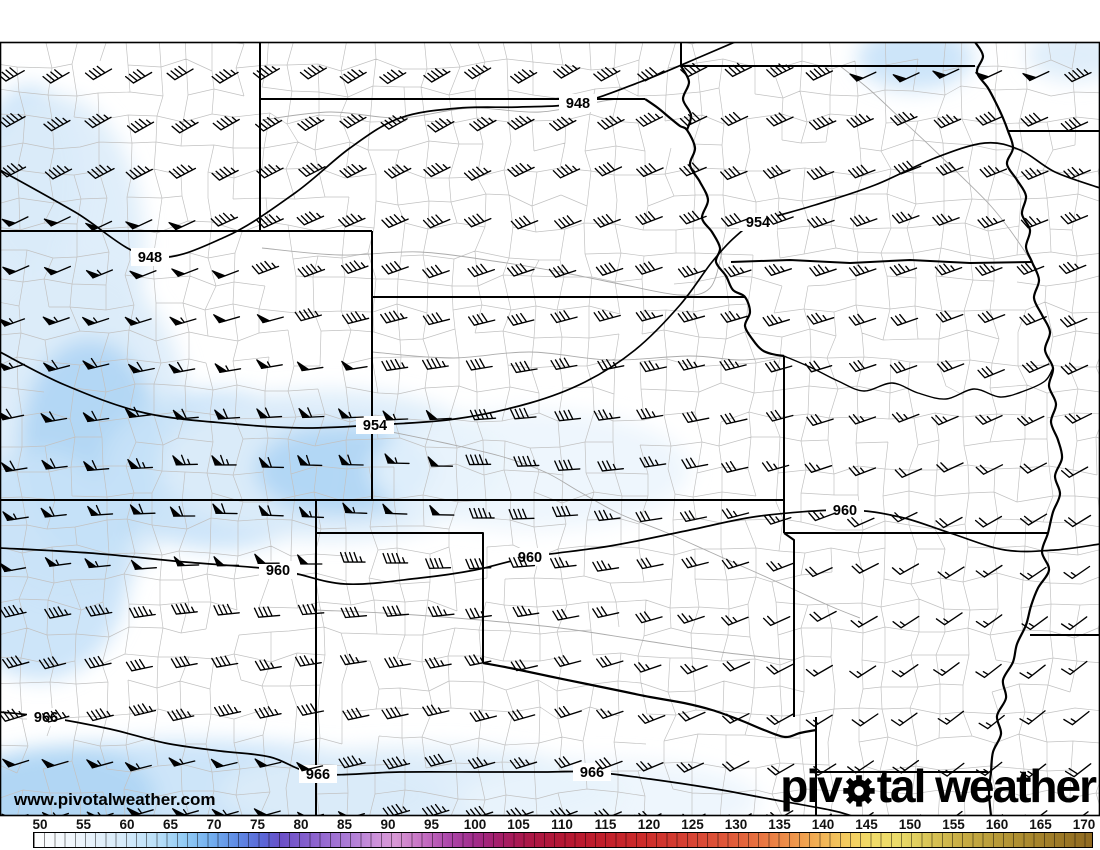  What do you see at coordinates (214, 824) in the screenshot?
I see `colorbar-tick: 70` at bounding box center [214, 824].